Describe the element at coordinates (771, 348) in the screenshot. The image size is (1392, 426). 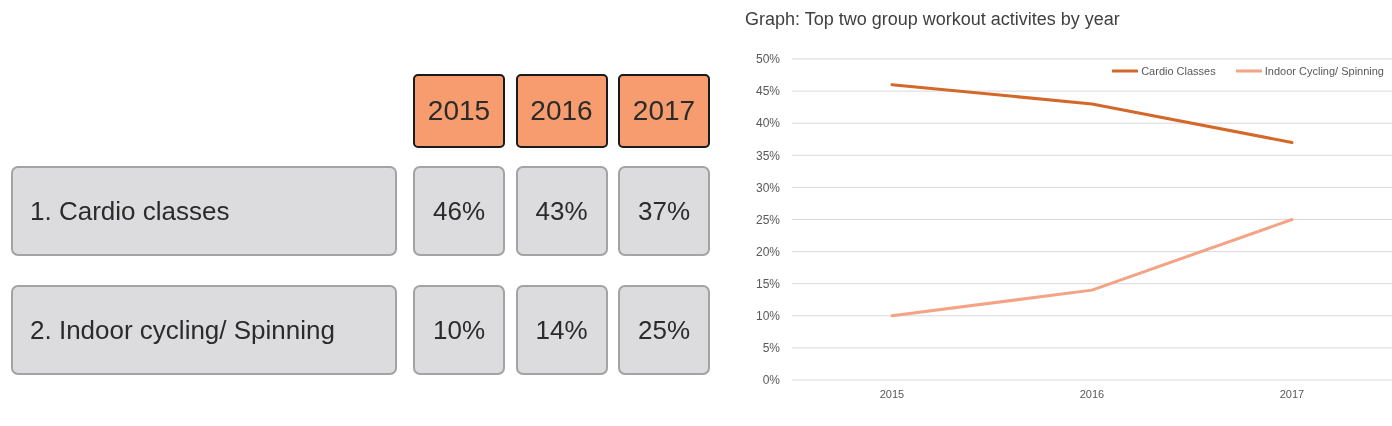
I see `y-tick-label: 5%` at that location.